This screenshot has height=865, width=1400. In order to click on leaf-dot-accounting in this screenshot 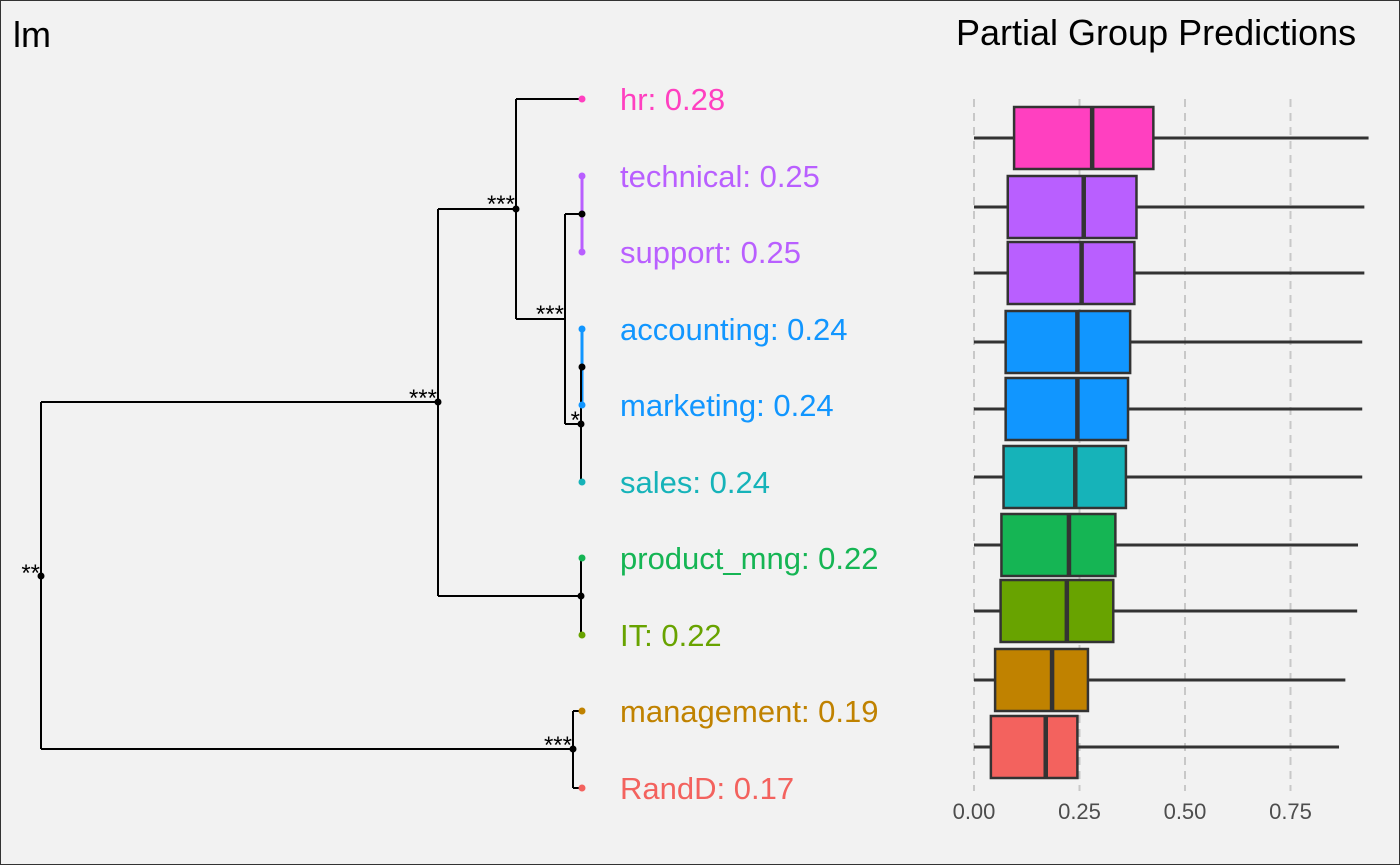, I will do `click(582, 329)`.